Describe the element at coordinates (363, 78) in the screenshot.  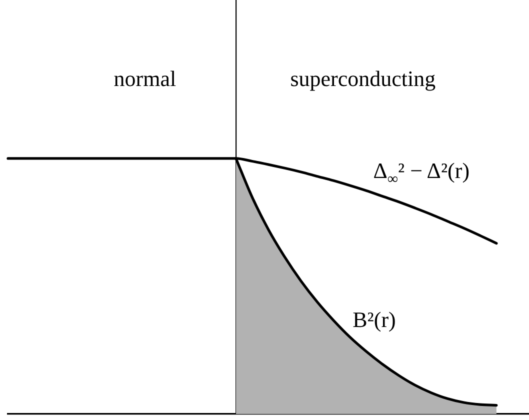
I see `text: superconducting` at that location.